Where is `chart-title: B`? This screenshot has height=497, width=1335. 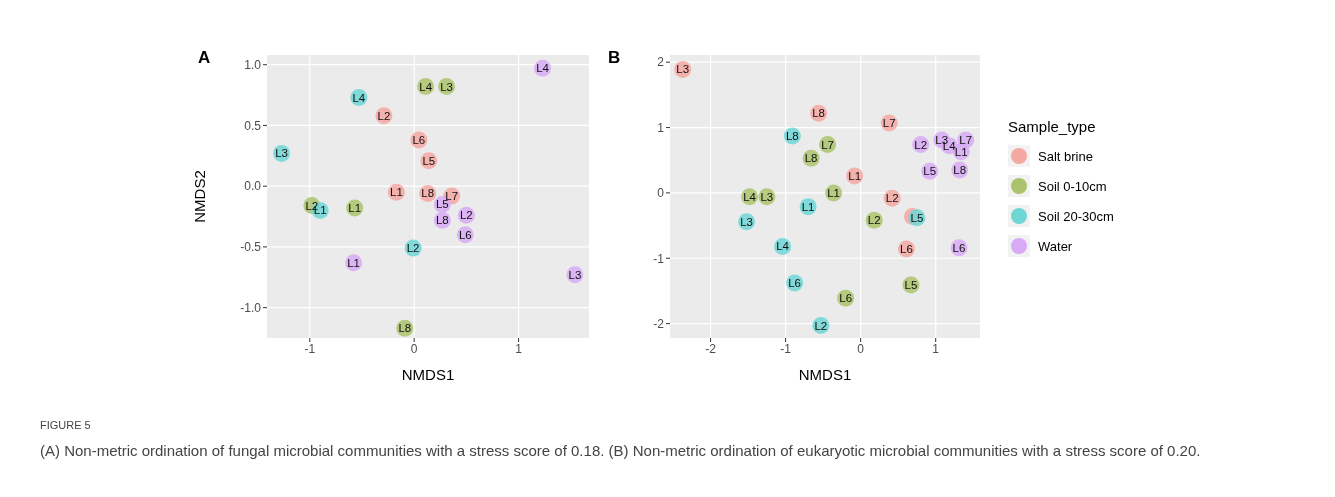
chart-title: B is located at coordinates (614, 58).